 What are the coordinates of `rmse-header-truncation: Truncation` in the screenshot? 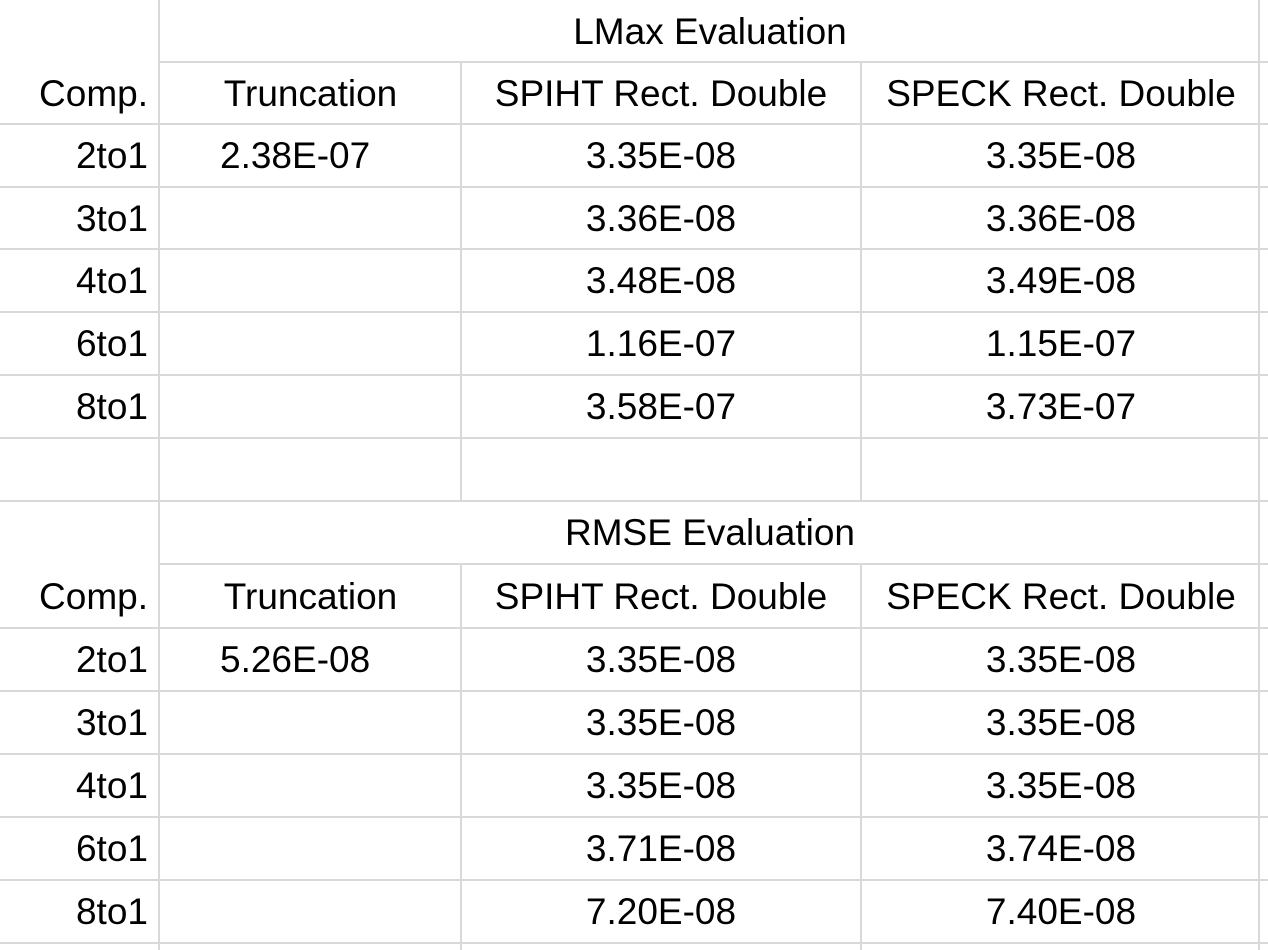 It's located at (310, 596).